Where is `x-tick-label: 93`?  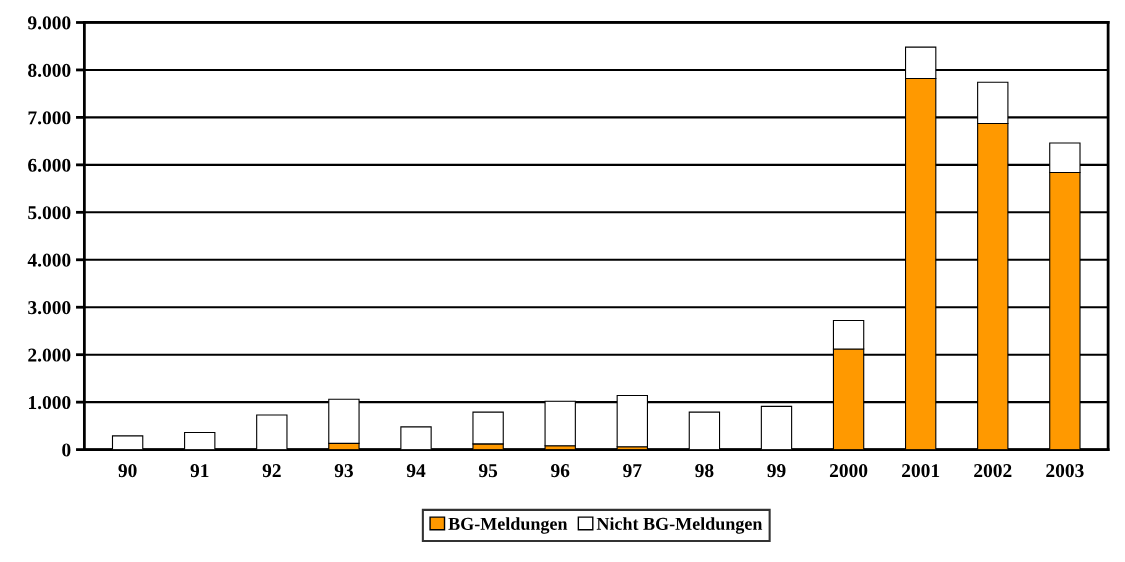 x-tick-label: 93 is located at coordinates (343, 471).